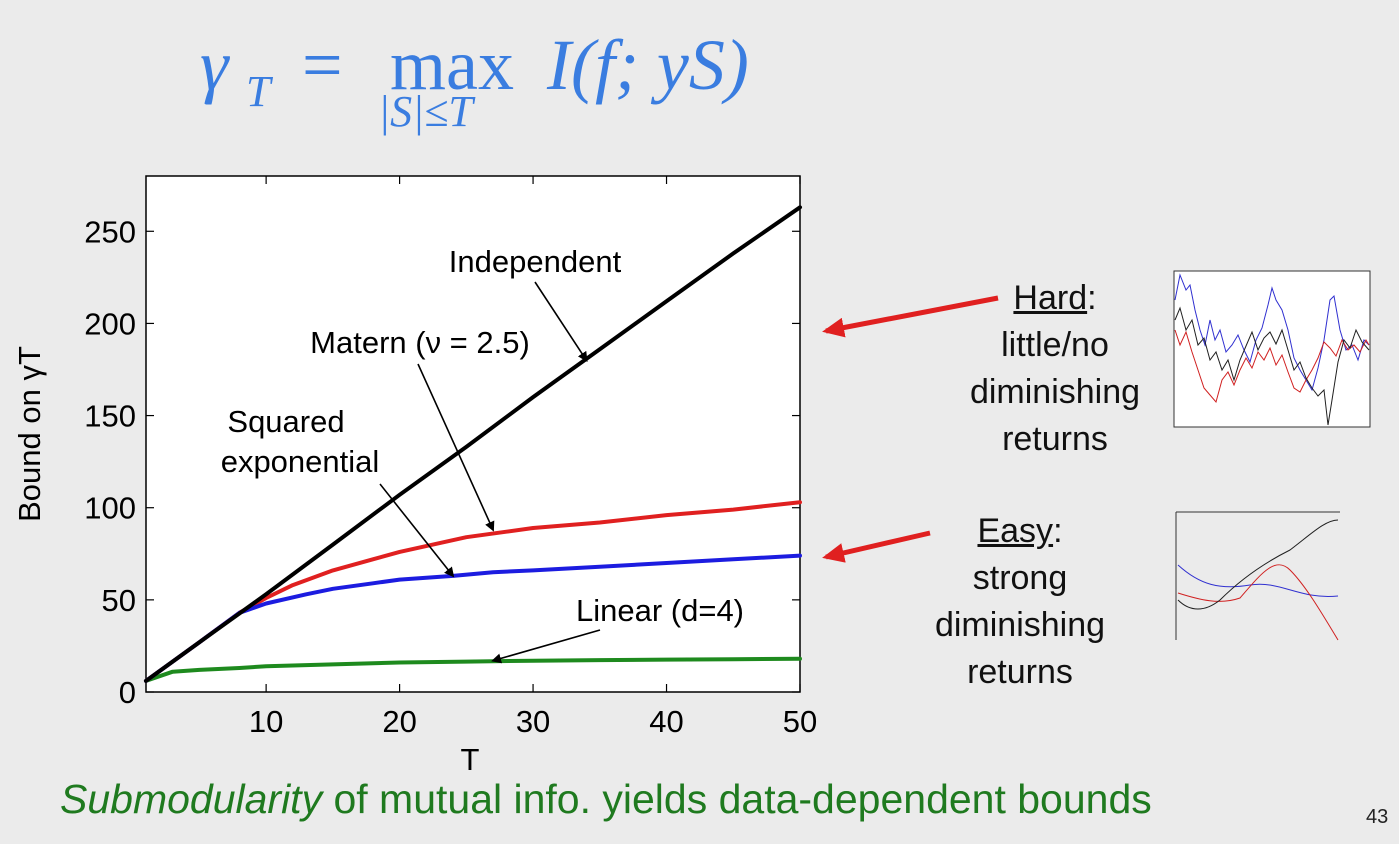 This screenshot has width=1399, height=844. What do you see at coordinates (1020, 672) in the screenshot?
I see `easy-line-3: returns` at bounding box center [1020, 672].